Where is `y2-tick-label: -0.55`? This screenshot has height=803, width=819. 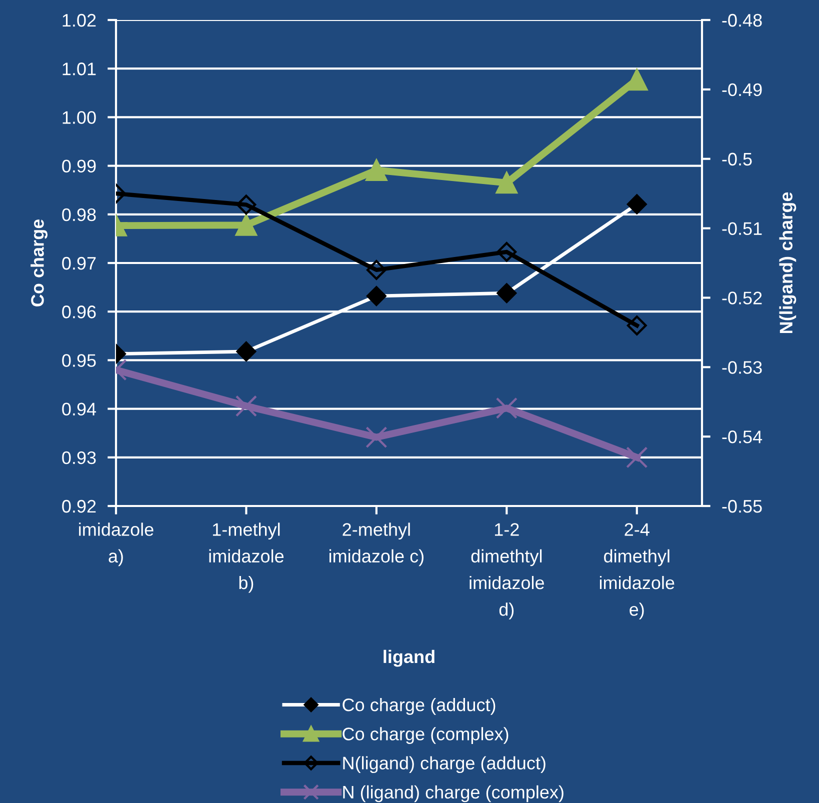 y2-tick-label: -0.55 is located at coordinates (742, 506).